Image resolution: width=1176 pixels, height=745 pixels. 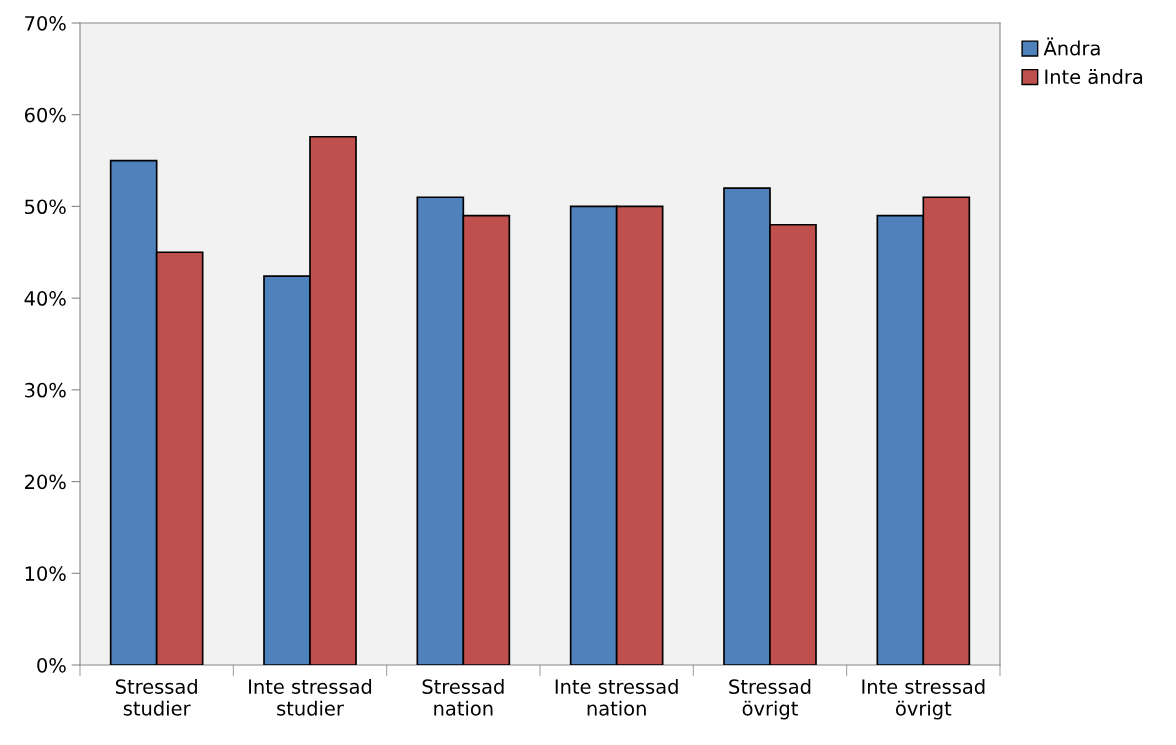 I want to click on y-tick-label: 60%, so click(x=45, y=115).